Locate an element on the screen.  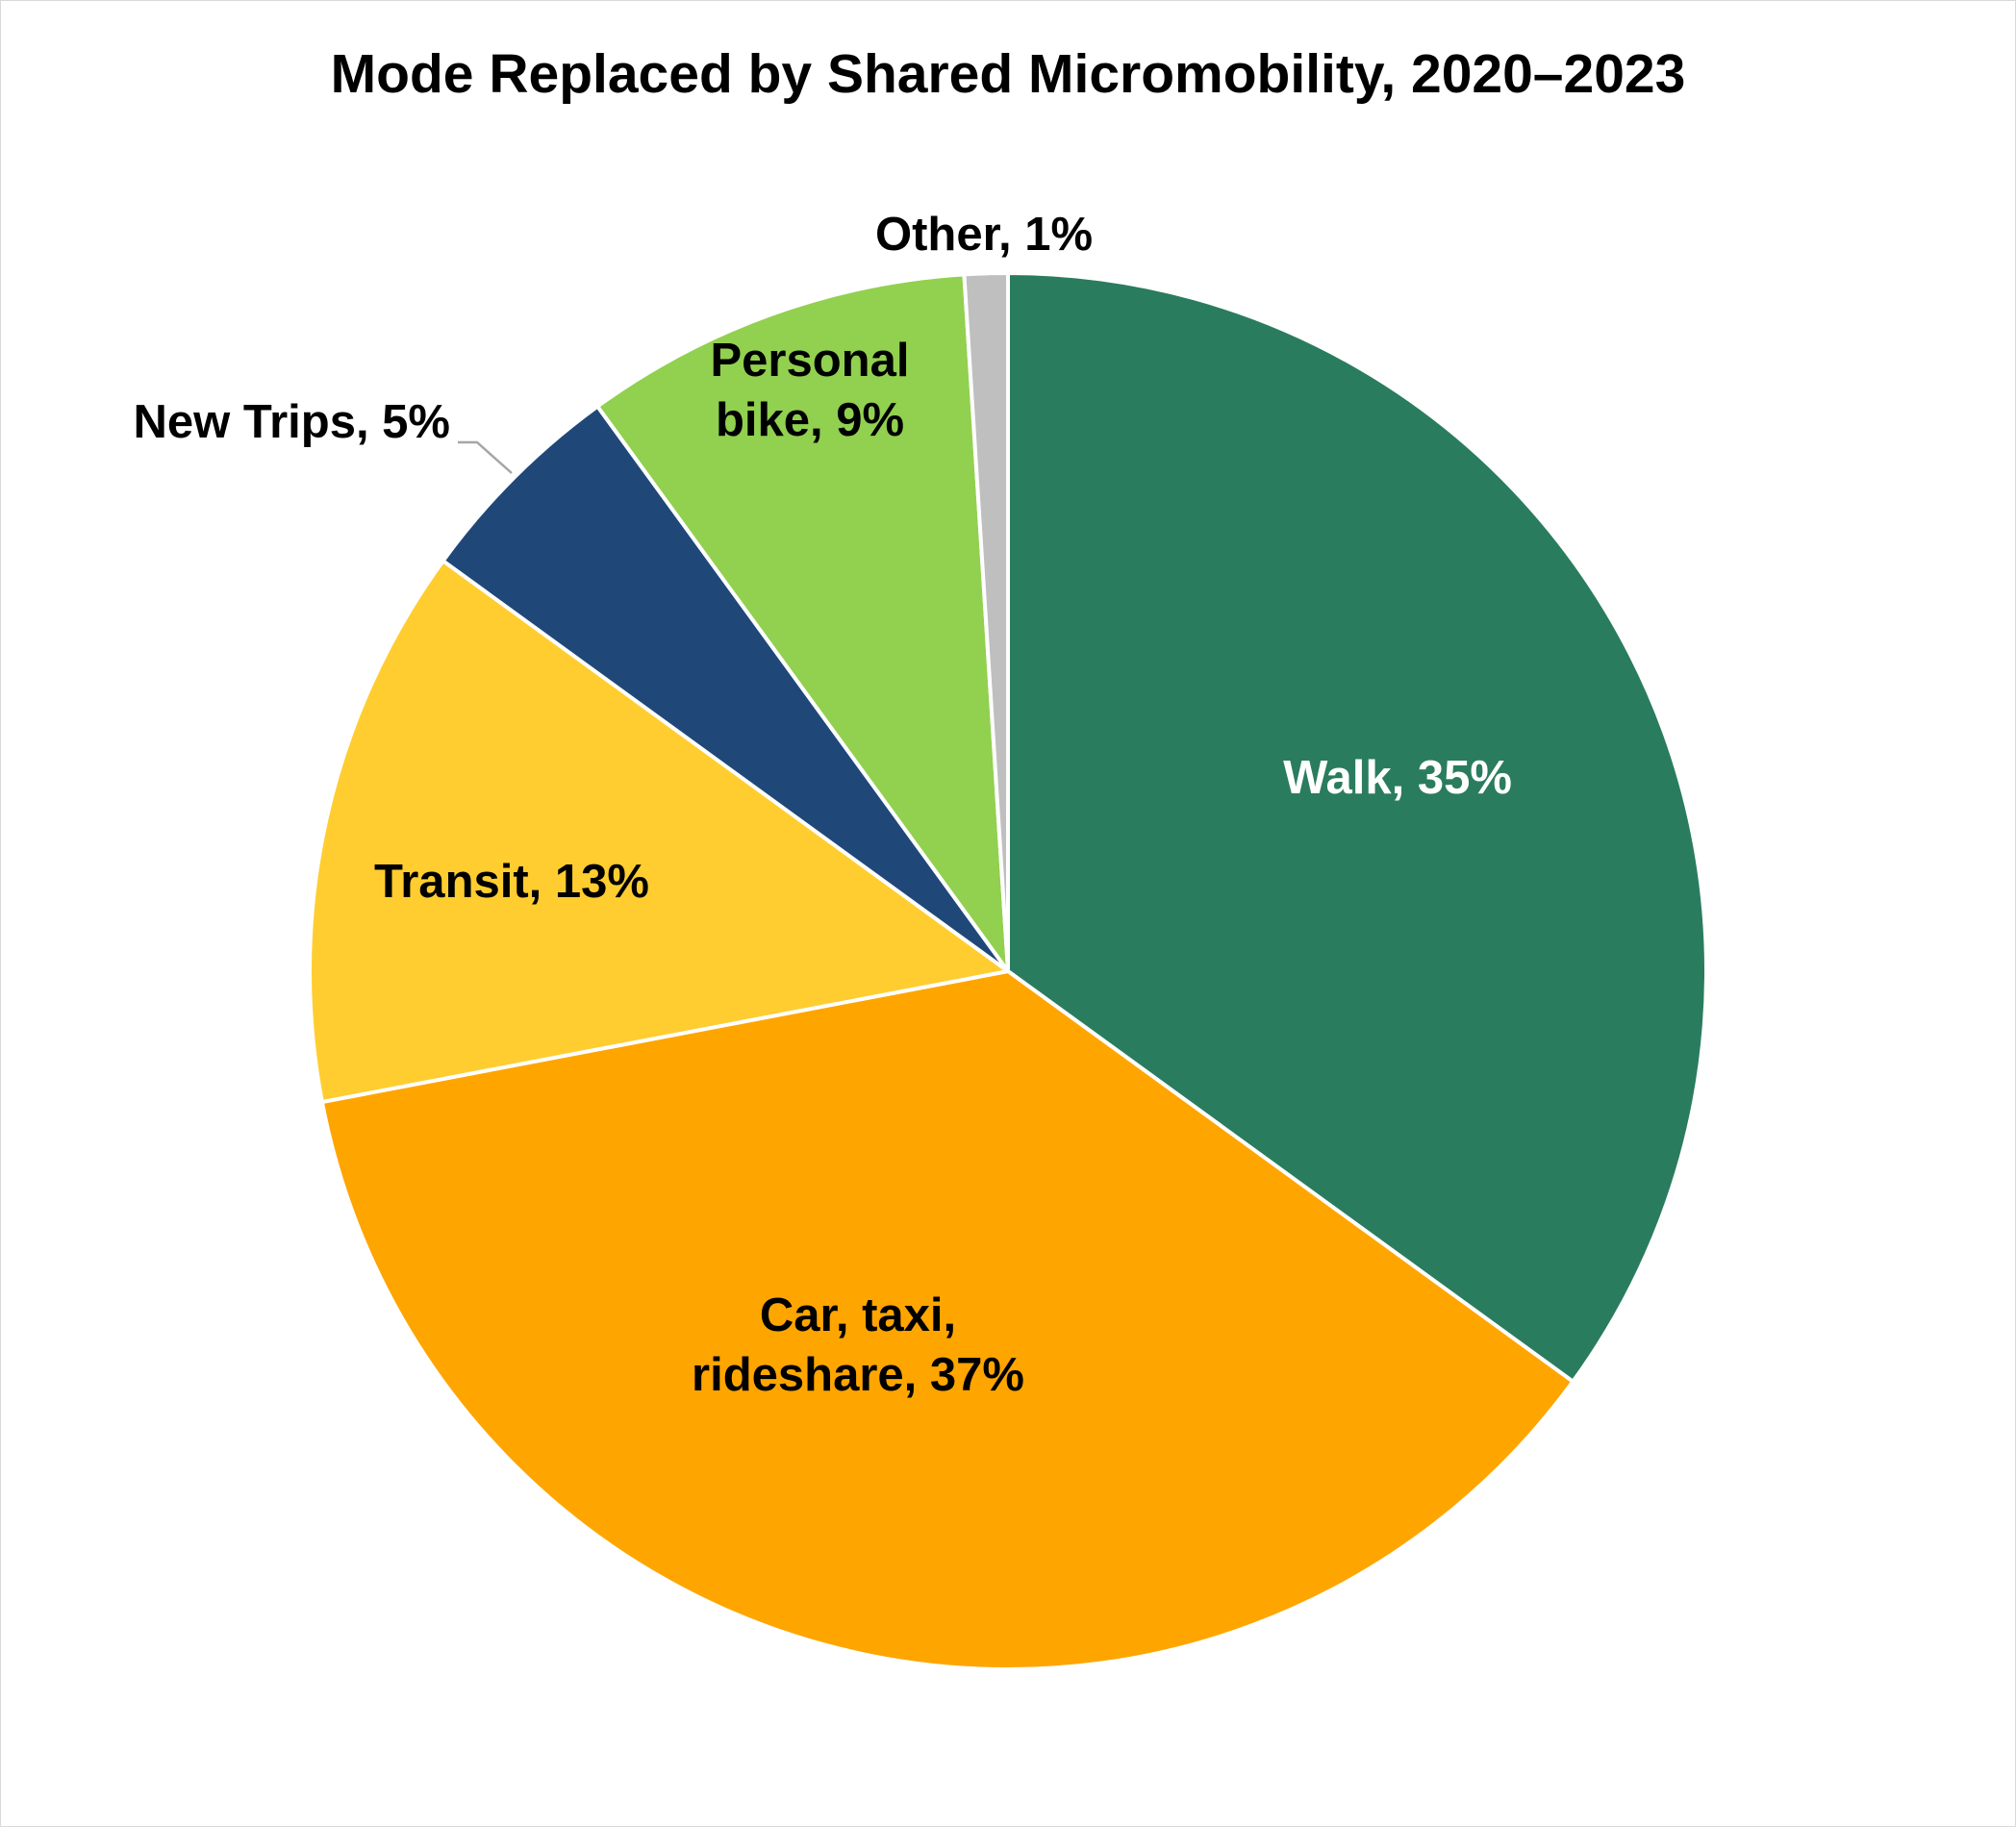
data-label-line: Walk, 35% is located at coordinates (1398, 778).